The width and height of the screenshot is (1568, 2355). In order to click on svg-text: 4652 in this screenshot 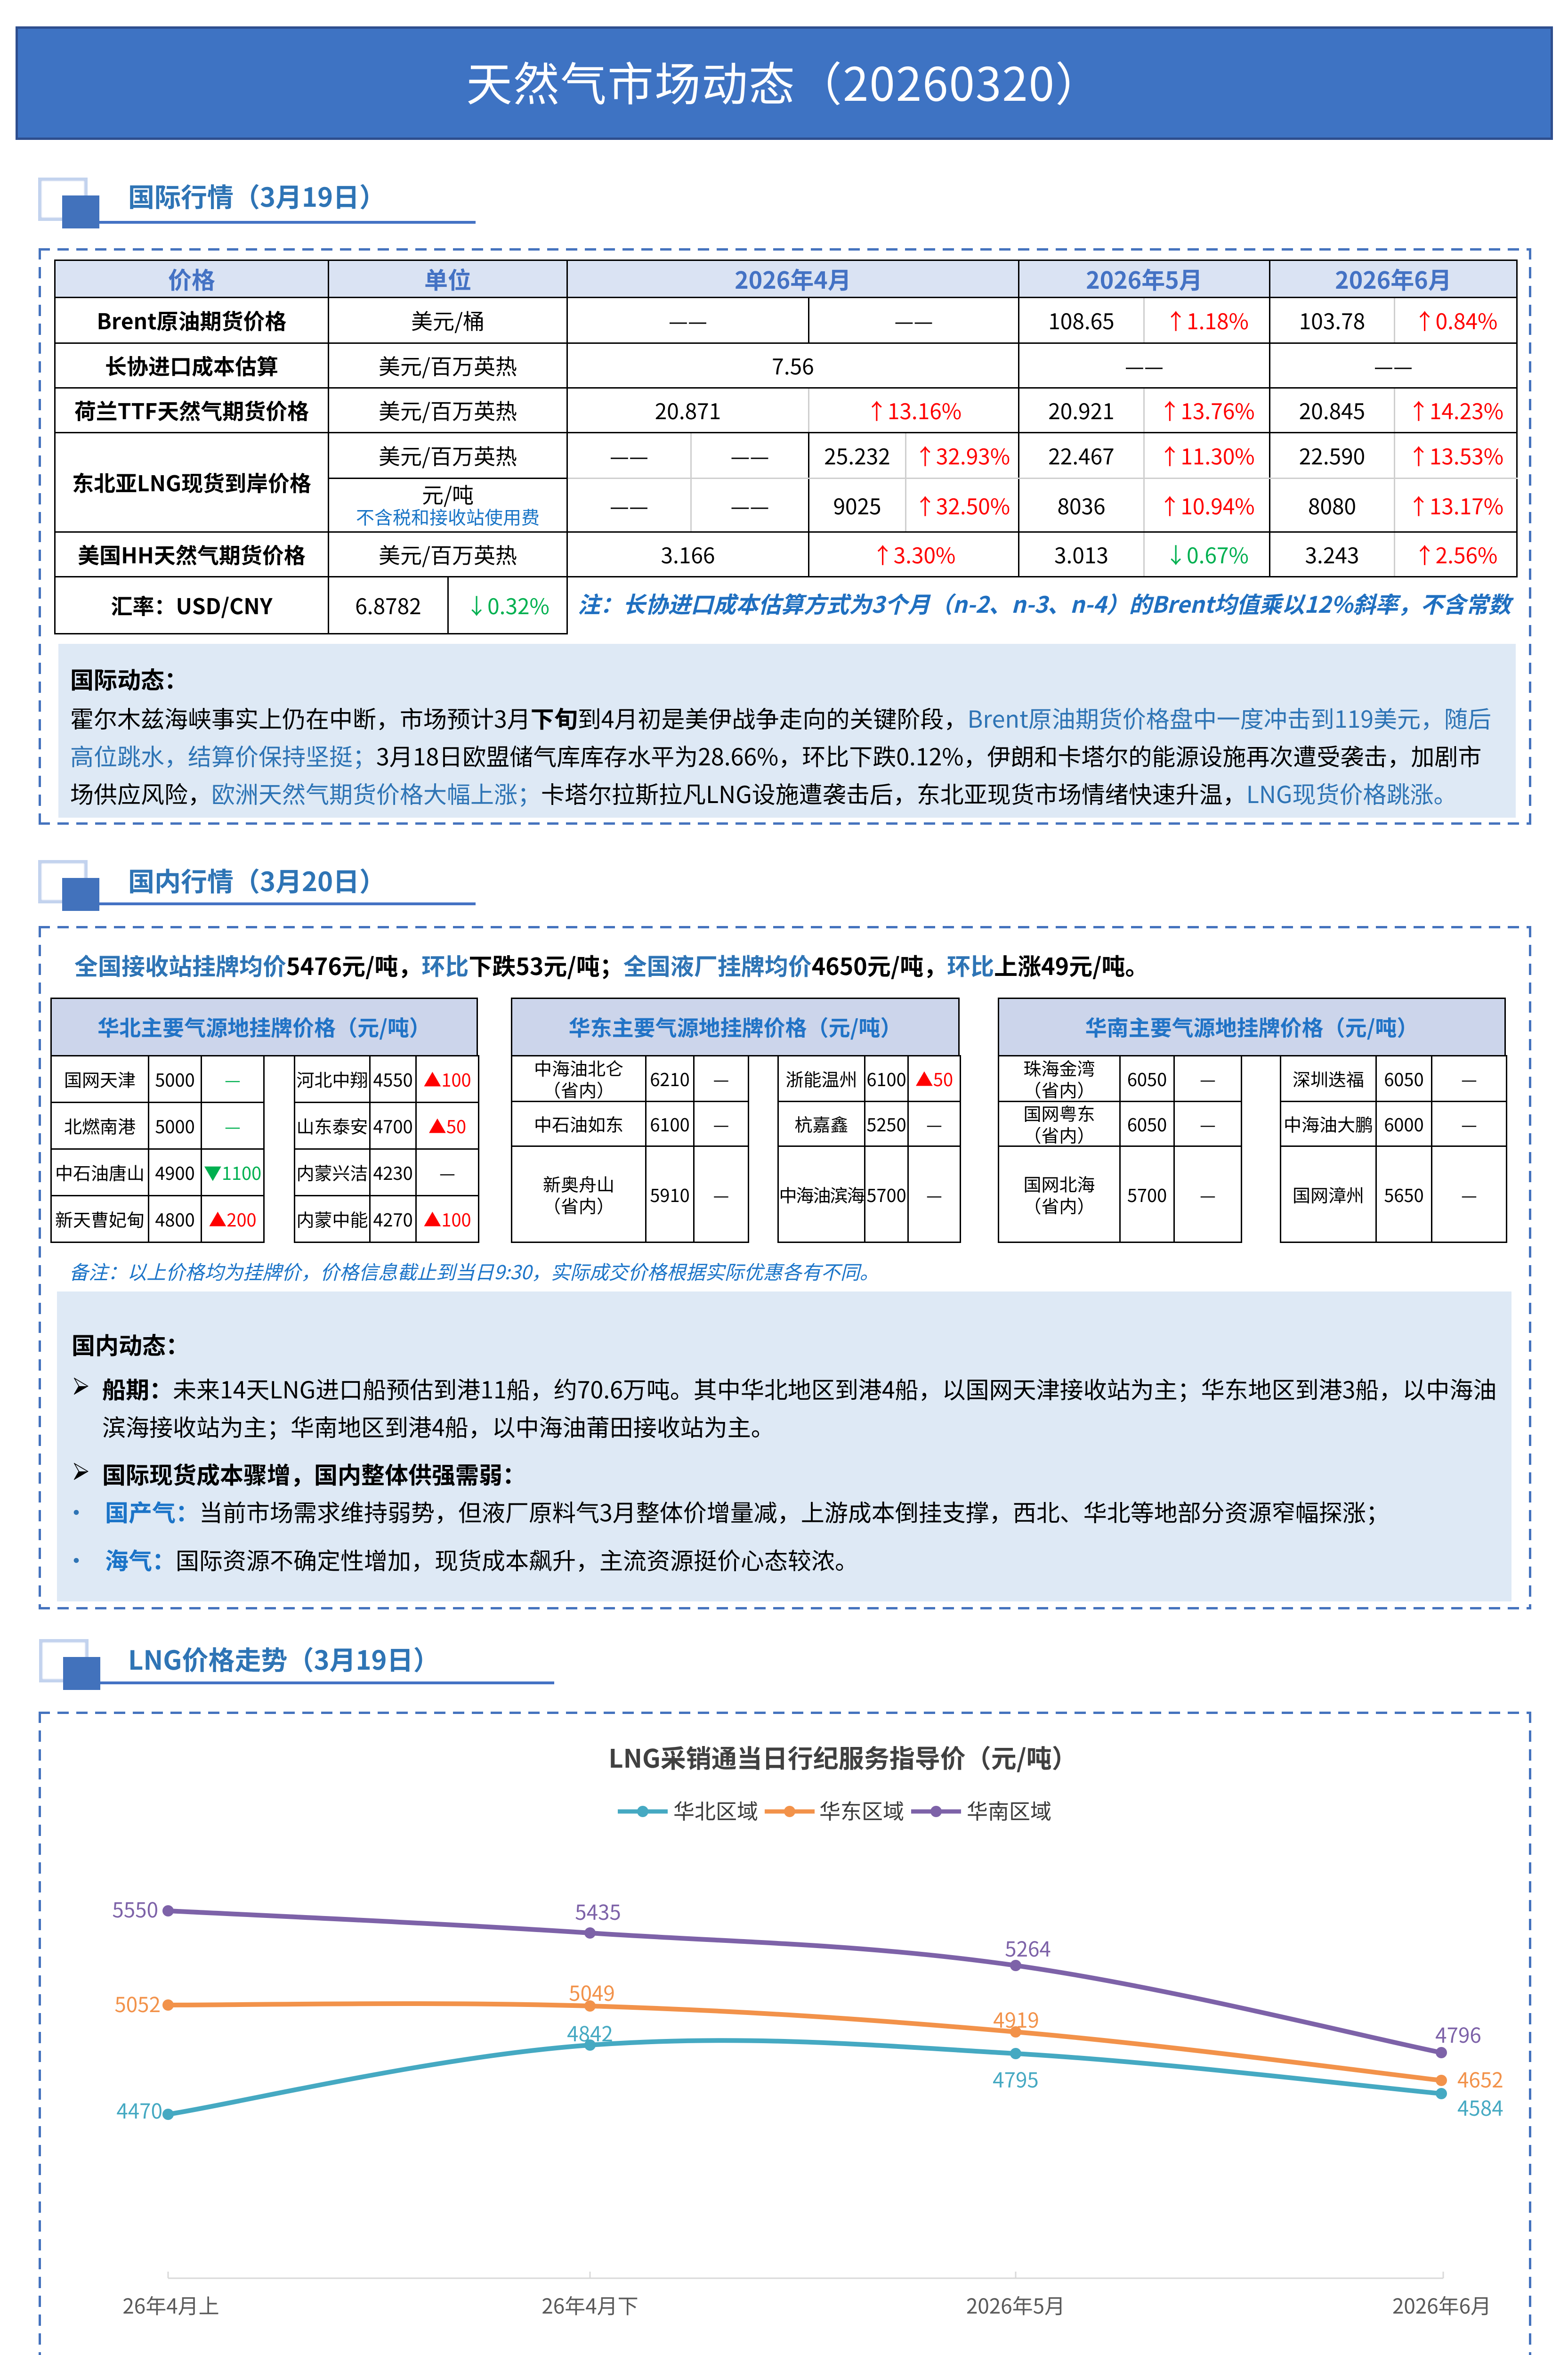, I will do `click(1480, 2078)`.